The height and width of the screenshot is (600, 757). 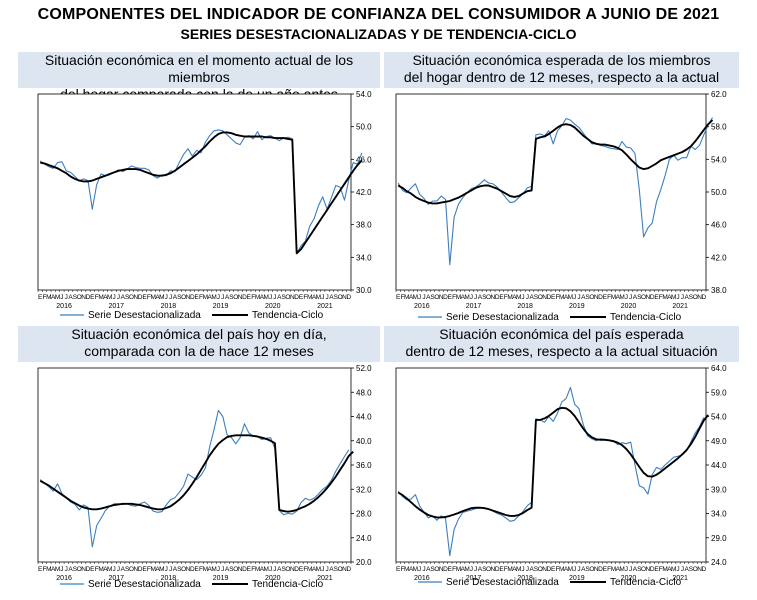 What do you see at coordinates (364, 489) in the screenshot?
I see `y-tick-label-3-3: 32.0` at bounding box center [364, 489].